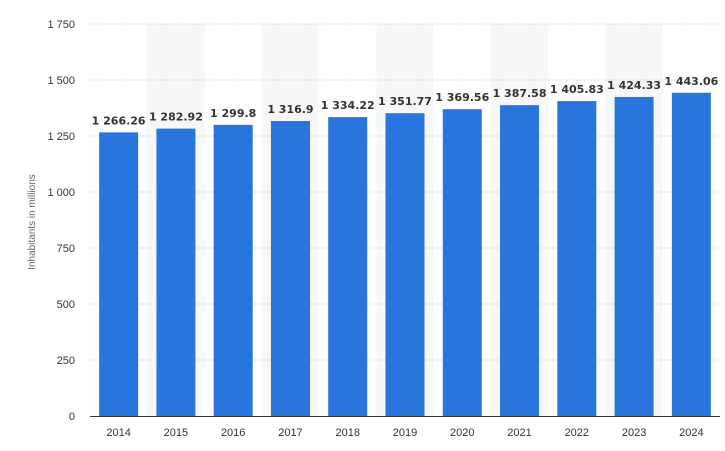 Image resolution: width=725 pixels, height=451 pixels. Describe the element at coordinates (119, 120) in the screenshot. I see `data-label: 1 266.26` at that location.